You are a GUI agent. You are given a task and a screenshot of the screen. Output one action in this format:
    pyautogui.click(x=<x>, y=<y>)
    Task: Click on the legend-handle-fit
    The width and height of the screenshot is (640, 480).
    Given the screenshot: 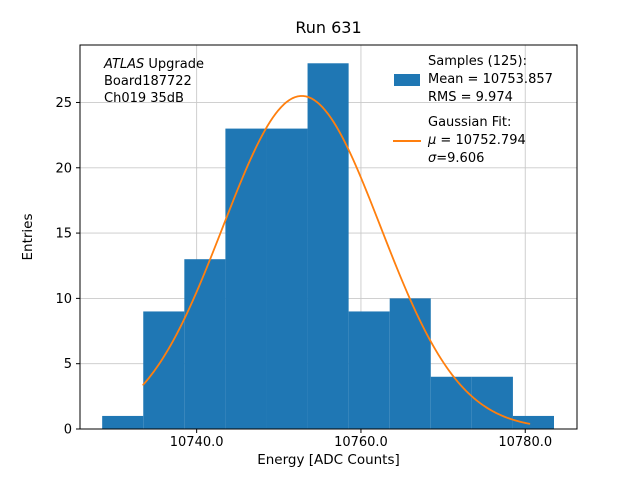 What is the action you would take?
    pyautogui.click(x=407, y=141)
    